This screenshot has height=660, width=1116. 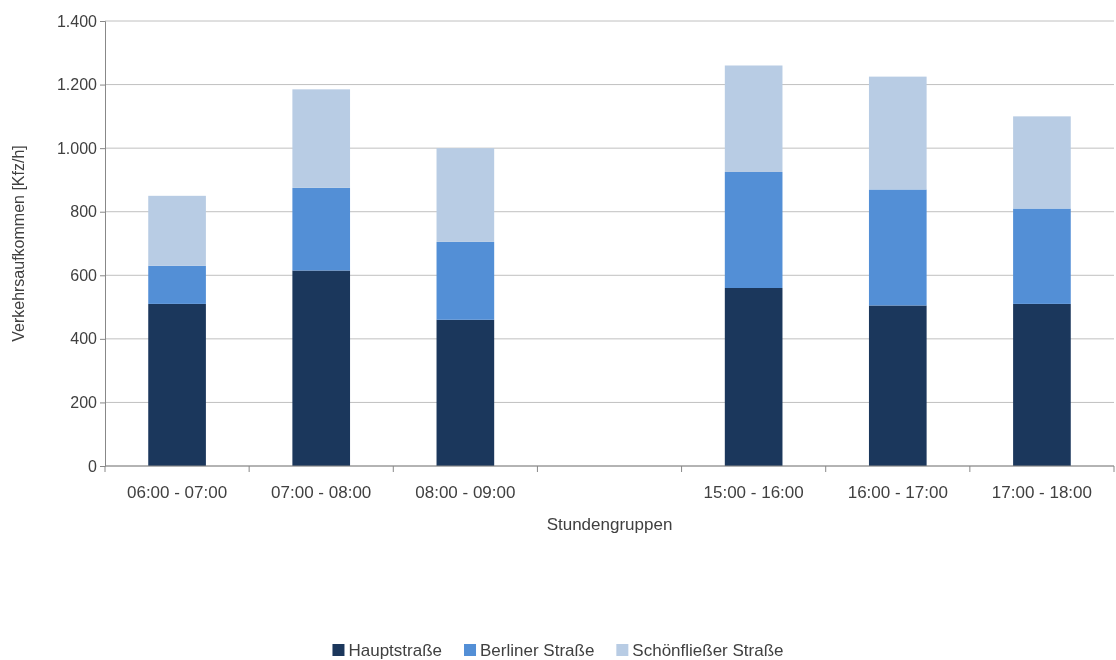 I want to click on y-tick-label: 1.200, so click(x=77, y=85).